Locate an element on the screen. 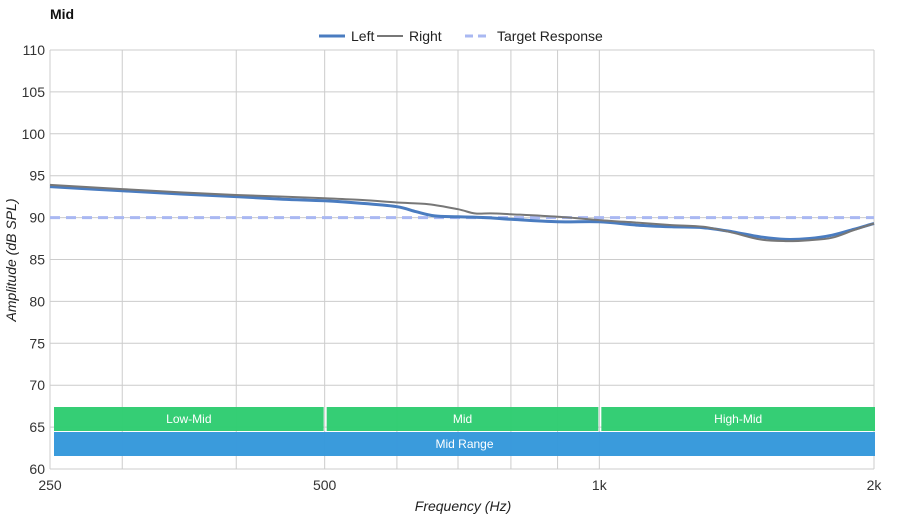  chart-title: Mid is located at coordinates (62, 14).